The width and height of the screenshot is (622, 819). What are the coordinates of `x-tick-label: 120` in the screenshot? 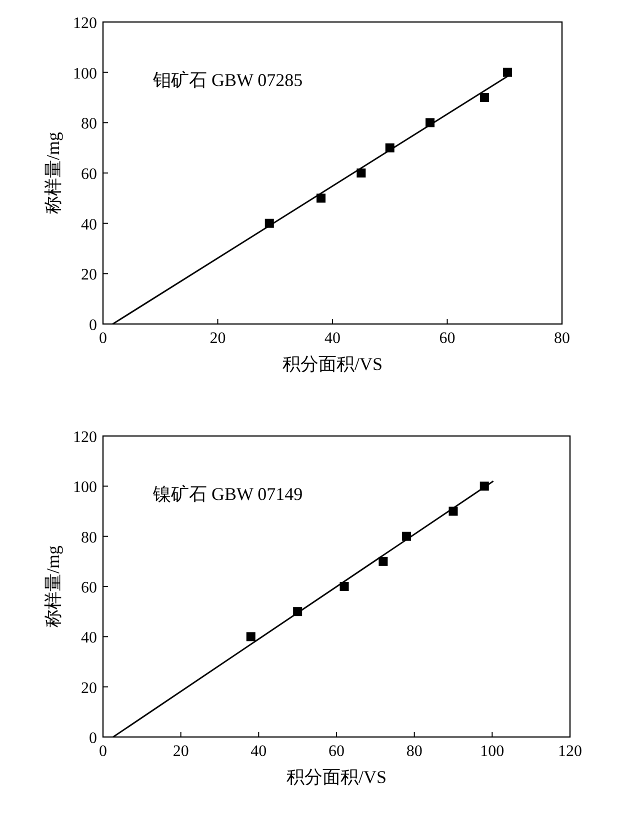 It's located at (570, 751).